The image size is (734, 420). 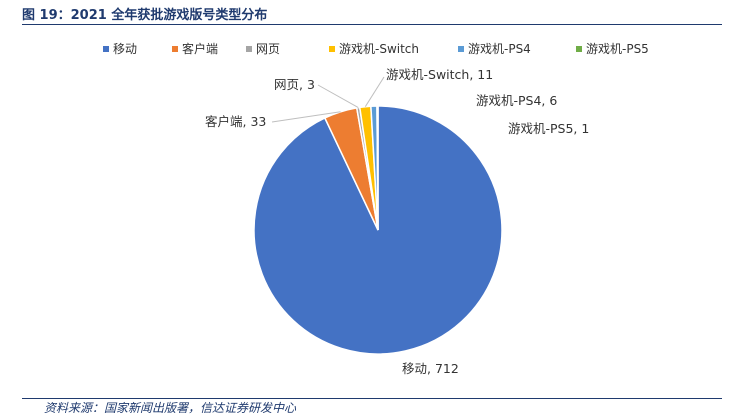 I want to click on data-label-4: 游戏机-Switch, 11, so click(x=439, y=74).